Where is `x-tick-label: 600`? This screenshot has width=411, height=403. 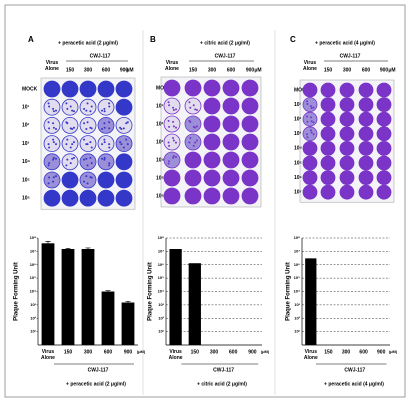 x-tick-label: 600 is located at coordinates (363, 352).